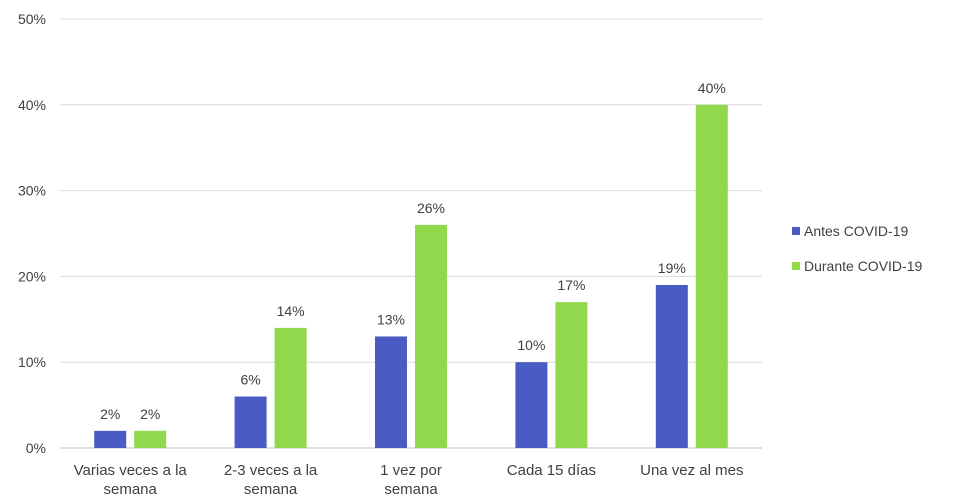 The image size is (962, 501). I want to click on y-axis-ticks: 0% 10% 20% 30% 40% 50%, so click(32, 233).